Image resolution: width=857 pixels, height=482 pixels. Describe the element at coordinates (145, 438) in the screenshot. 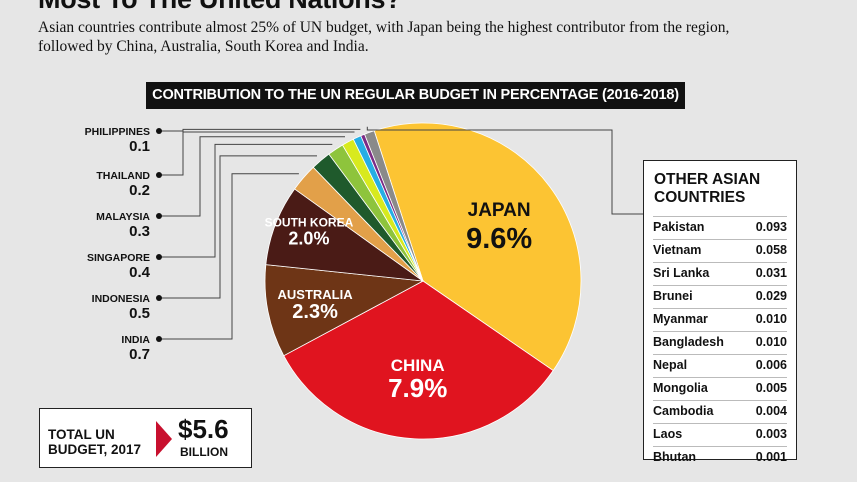

I see `total-budget-box: TOTAL UN BUDGET, 2017 $5.6 BILLION` at that location.